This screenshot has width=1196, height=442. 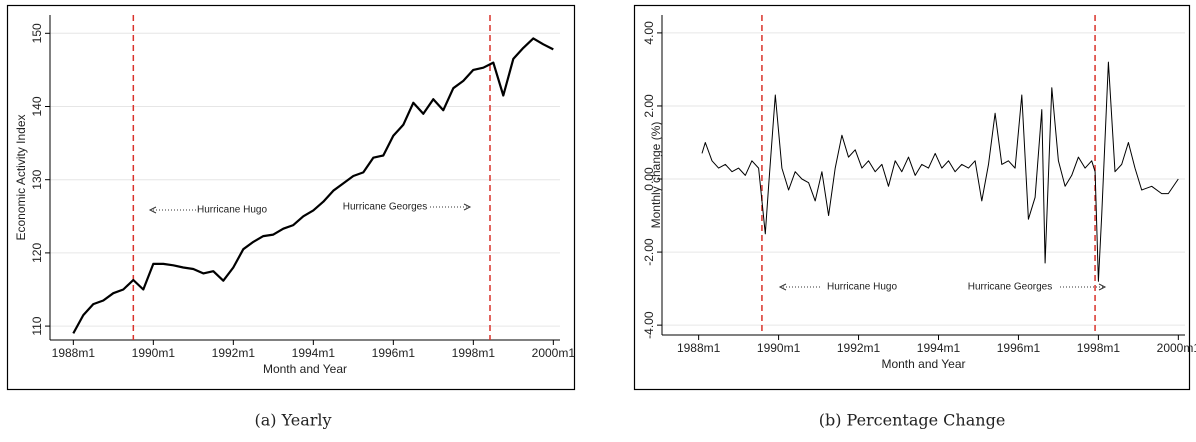 I want to click on y-tick-label: 110, so click(x=37, y=325).